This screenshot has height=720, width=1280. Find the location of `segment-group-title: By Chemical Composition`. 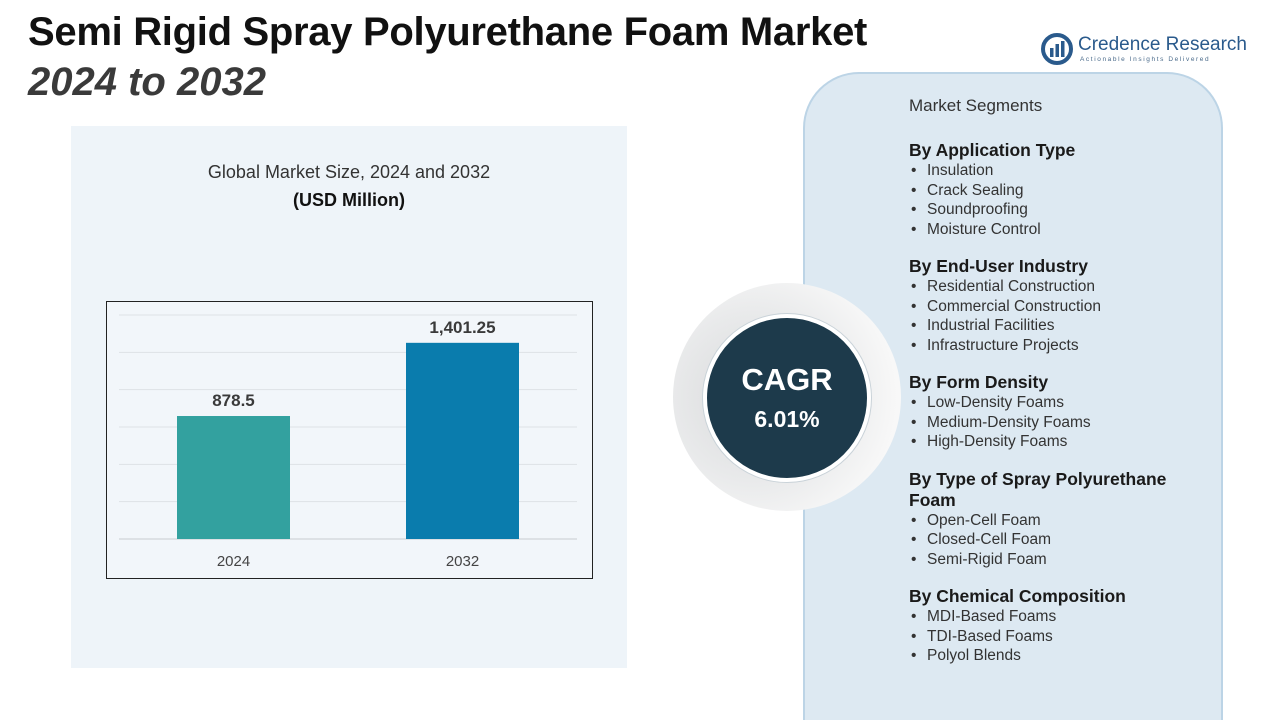

segment-group-title: By Chemical Composition is located at coordinates (1017, 596).